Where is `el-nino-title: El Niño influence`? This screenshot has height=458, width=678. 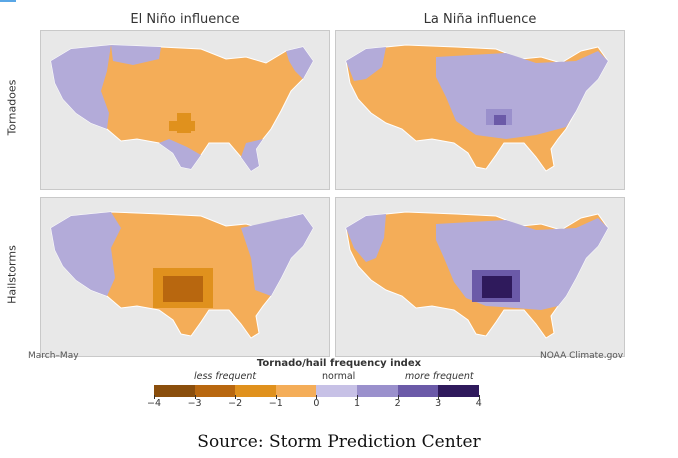 el-nino-title: El Niño influence is located at coordinates (185, 19).